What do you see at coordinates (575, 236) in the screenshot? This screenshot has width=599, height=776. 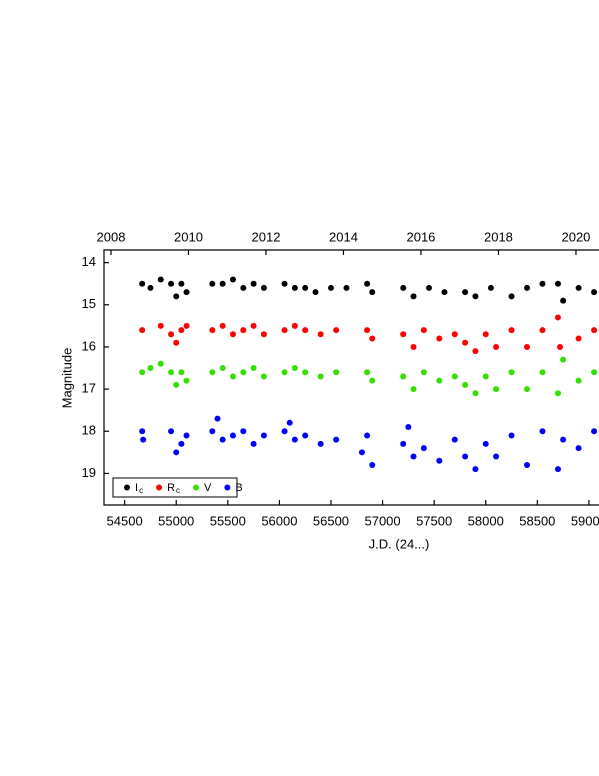 I see `x2-tick-label: 2020` at bounding box center [575, 236].